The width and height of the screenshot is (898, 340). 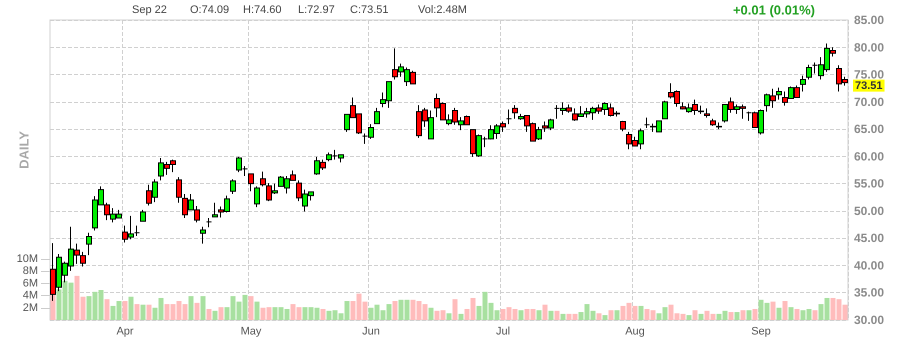 What do you see at coordinates (869, 211) in the screenshot?
I see `y-tick-label: 50.00` at bounding box center [869, 211].